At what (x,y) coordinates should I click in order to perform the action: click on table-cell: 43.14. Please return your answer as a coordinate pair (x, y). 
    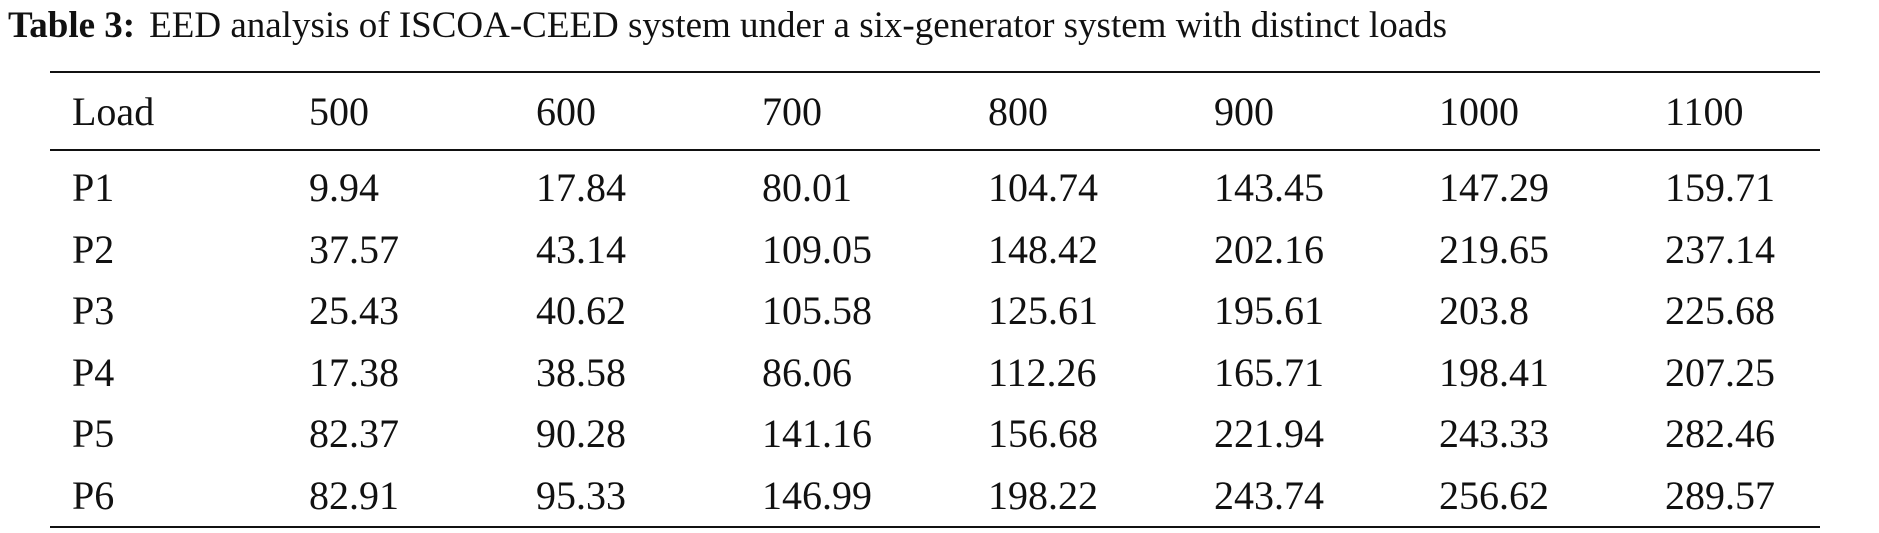
    Looking at the image, I should click on (581, 249).